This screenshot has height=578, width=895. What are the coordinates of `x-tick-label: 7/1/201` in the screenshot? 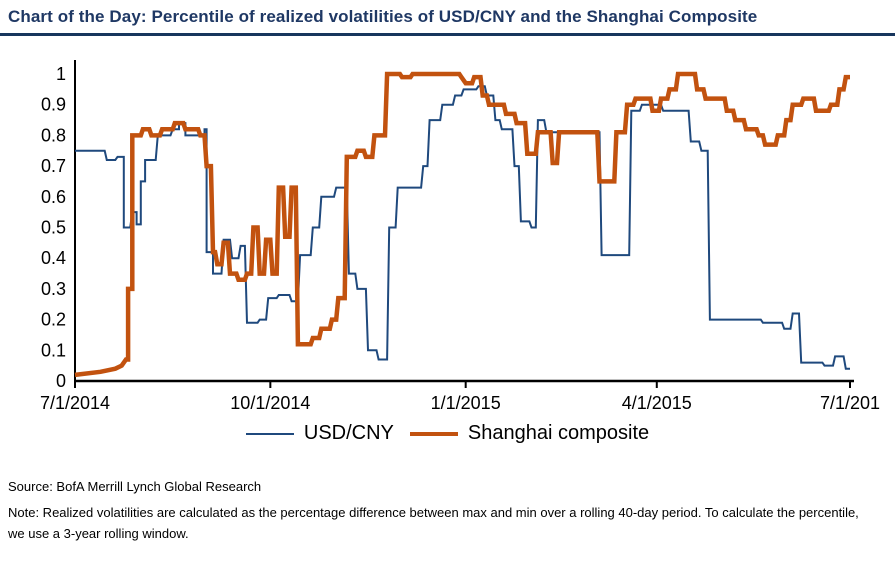 It's located at (850, 403).